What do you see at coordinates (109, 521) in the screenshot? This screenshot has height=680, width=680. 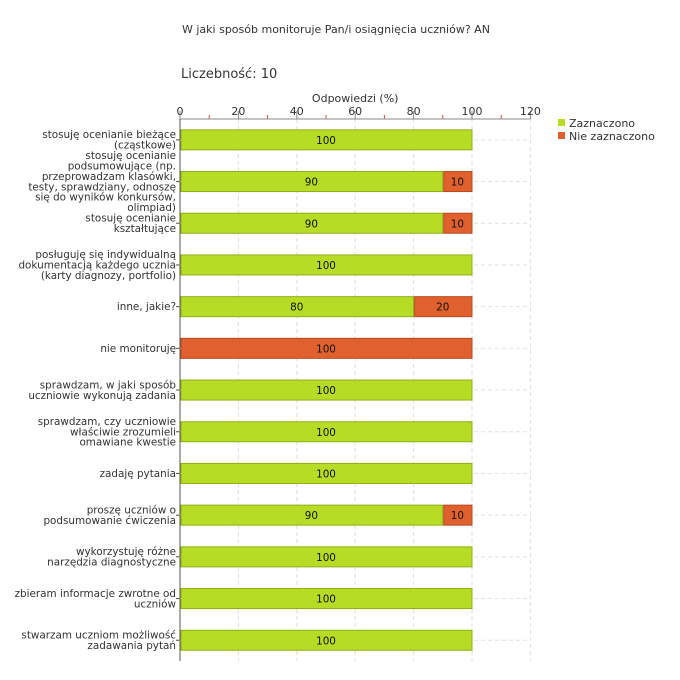 I see `category-label-line: podsumowanie ćwiczenia` at bounding box center [109, 521].